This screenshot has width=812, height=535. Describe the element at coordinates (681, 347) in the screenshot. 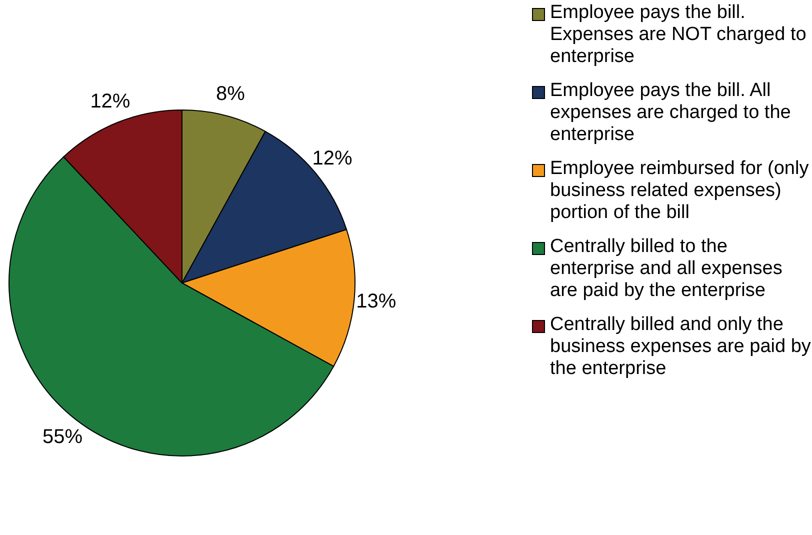

I see `legend-label: Centrally billed and only the business expenses are paid by the enterprise` at that location.